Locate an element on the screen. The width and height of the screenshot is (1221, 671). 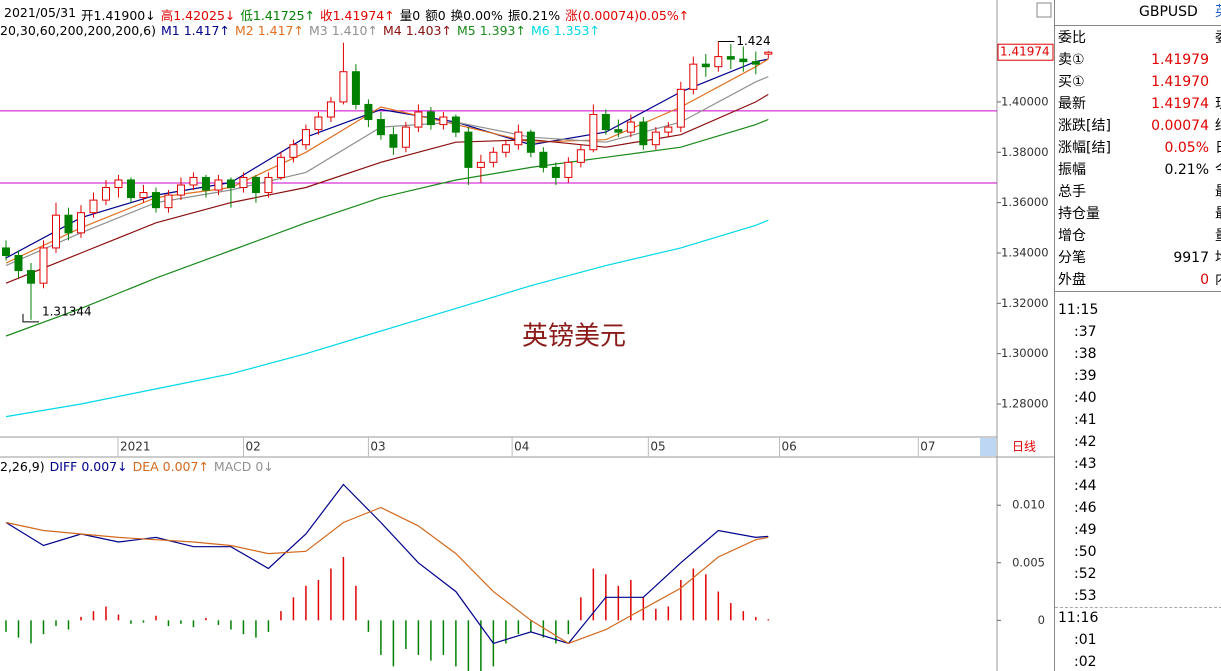
legend-name: M1 is located at coordinates (170, 30).